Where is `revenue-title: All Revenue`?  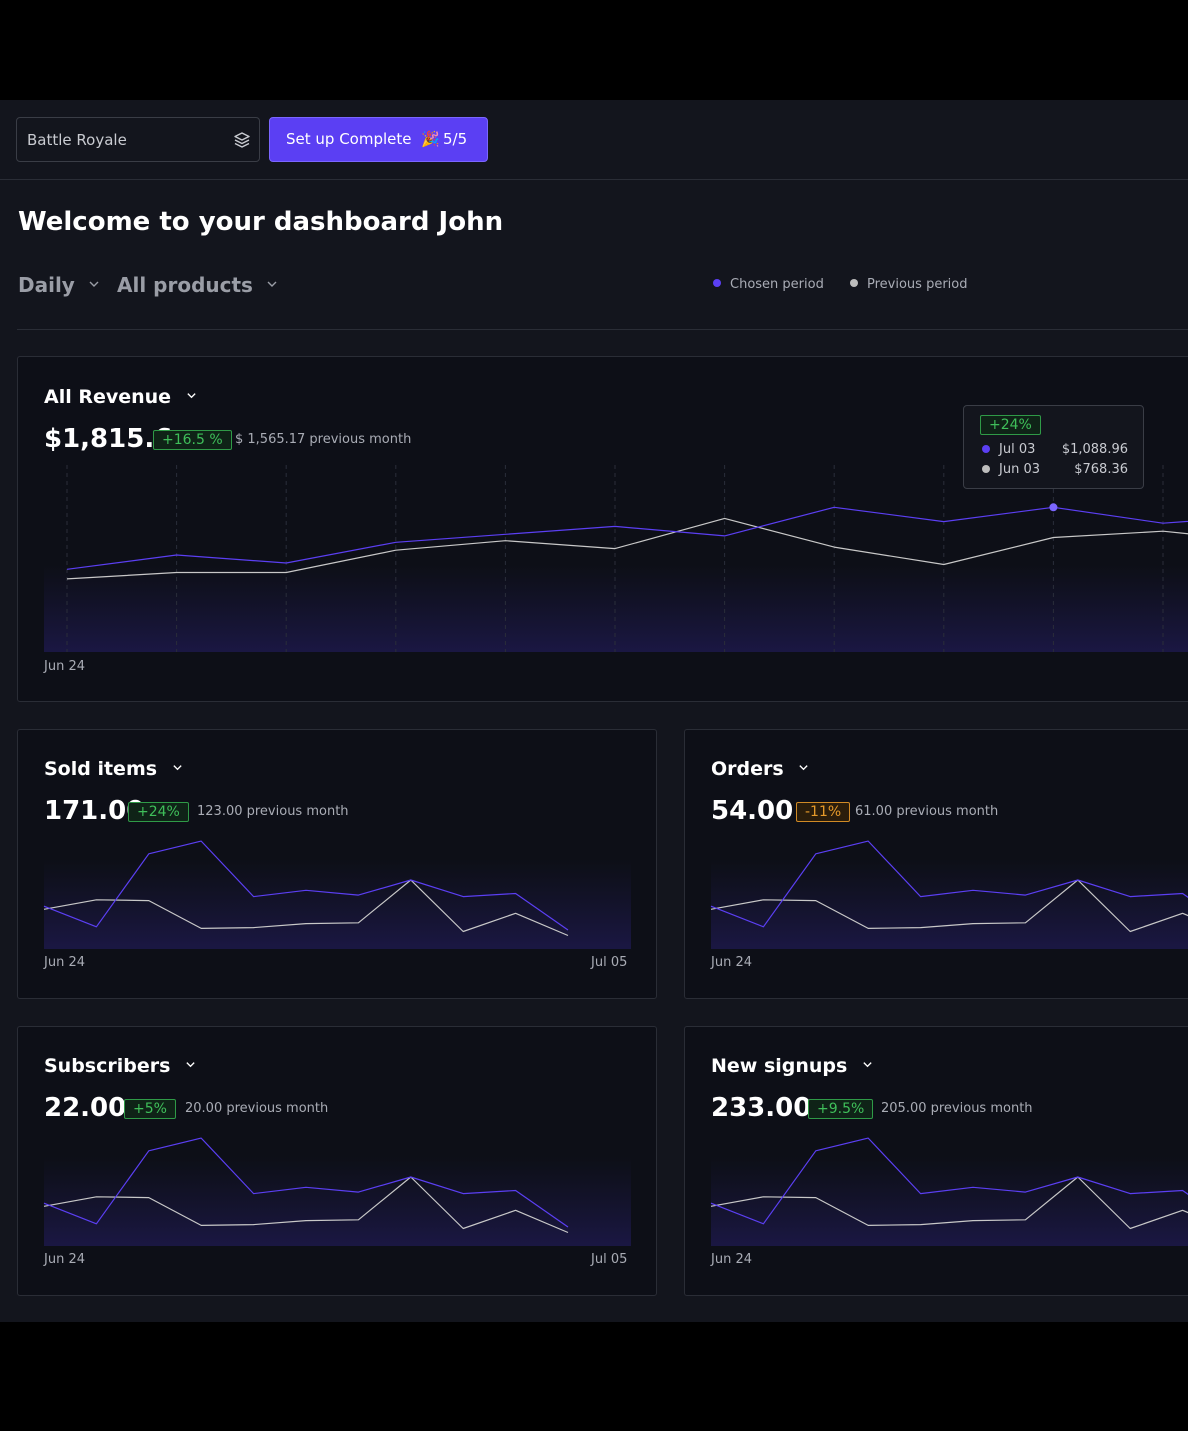 revenue-title: All Revenue is located at coordinates (120, 397).